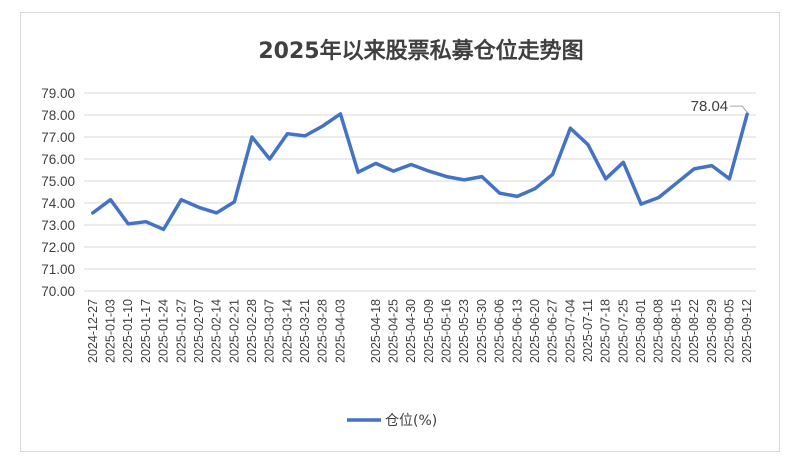 The height and width of the screenshot is (468, 800). Describe the element at coordinates (323, 331) in the screenshot. I see `x-tick-label: 2025-03-28` at that location.